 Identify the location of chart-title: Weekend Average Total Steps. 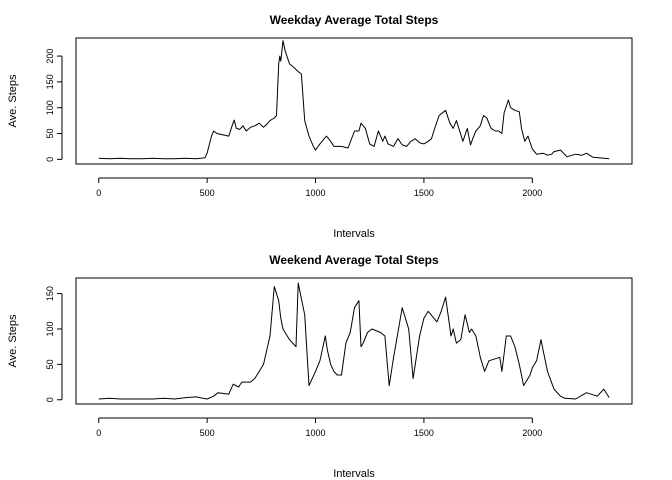
(354, 260).